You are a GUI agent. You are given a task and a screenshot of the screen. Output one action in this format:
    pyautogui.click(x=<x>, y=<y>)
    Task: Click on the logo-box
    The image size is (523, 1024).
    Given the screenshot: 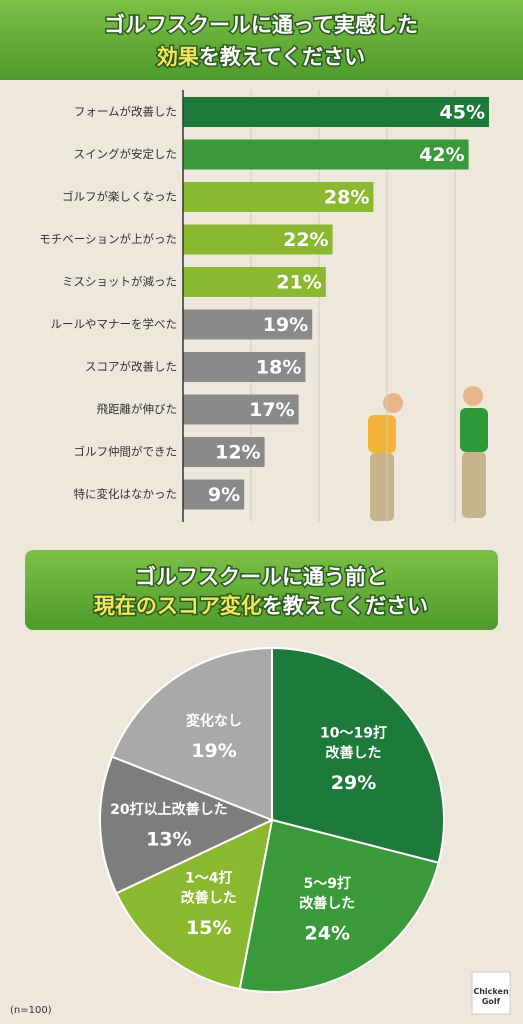 What is the action you would take?
    pyautogui.click(x=491, y=993)
    